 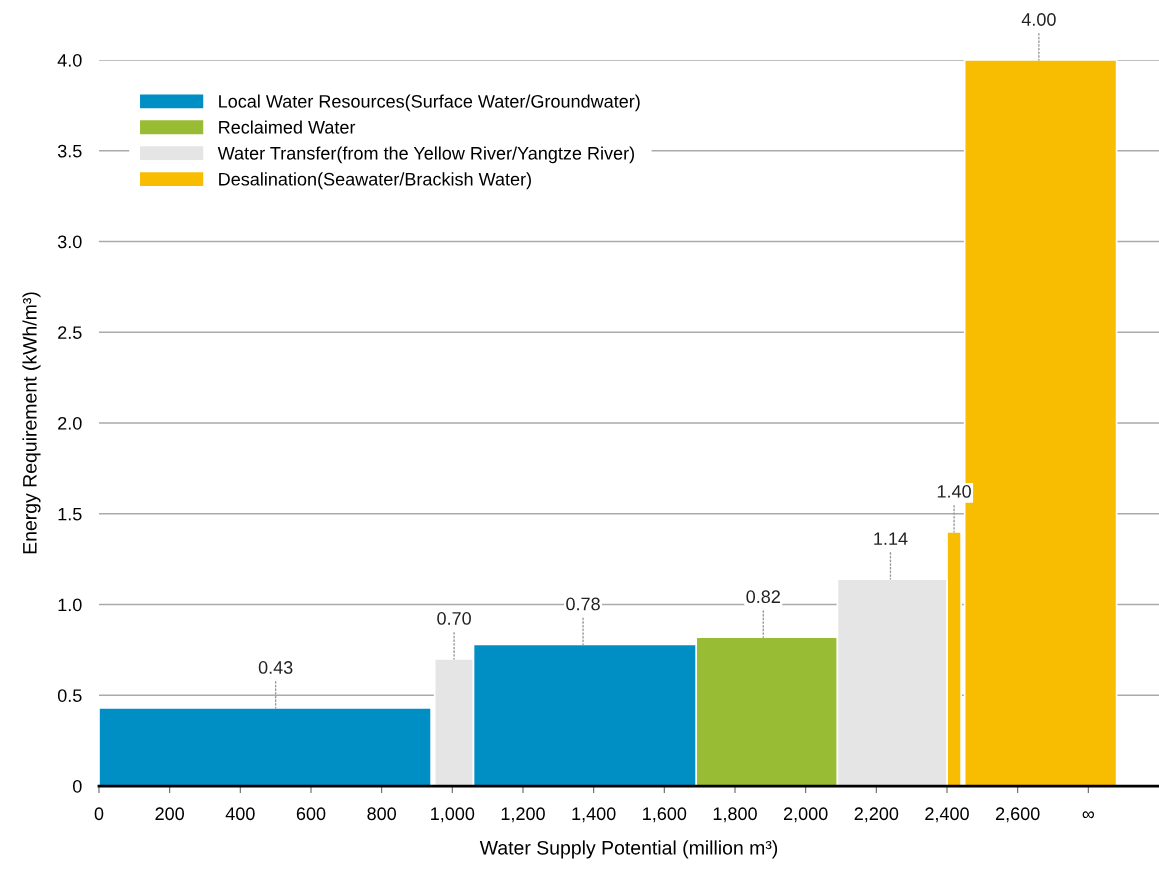 I want to click on x-tick-label: 1,400, so click(x=594, y=815).